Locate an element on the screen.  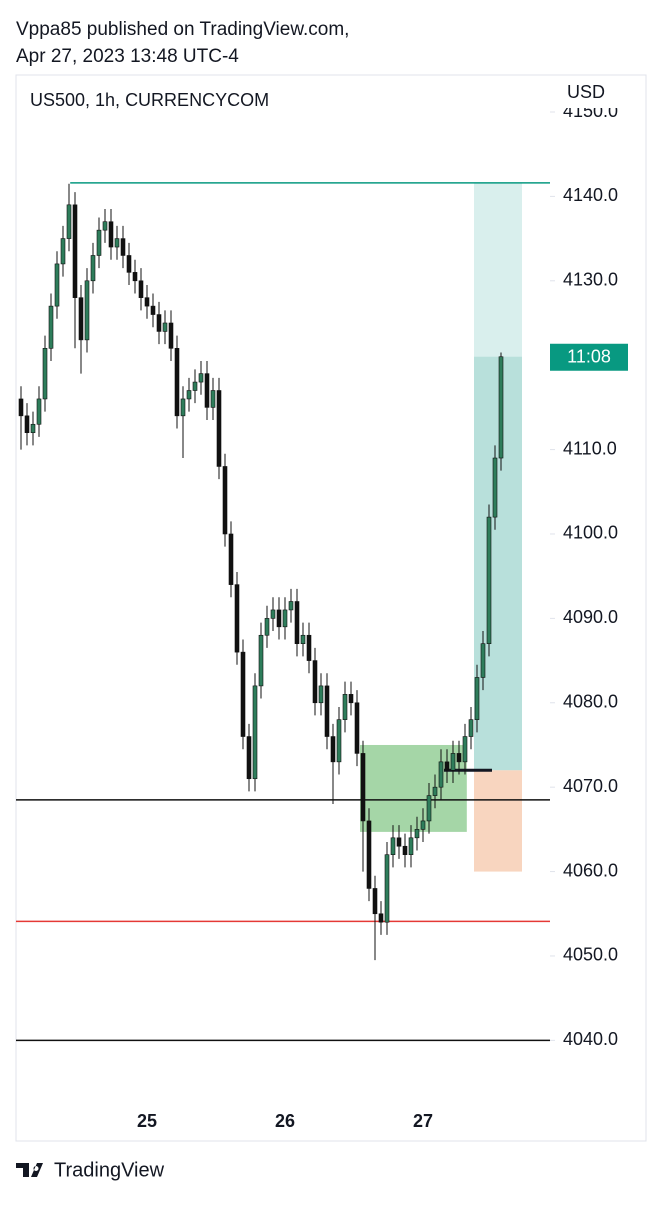
y-tick-label: 4130.0 is located at coordinates (590, 280).